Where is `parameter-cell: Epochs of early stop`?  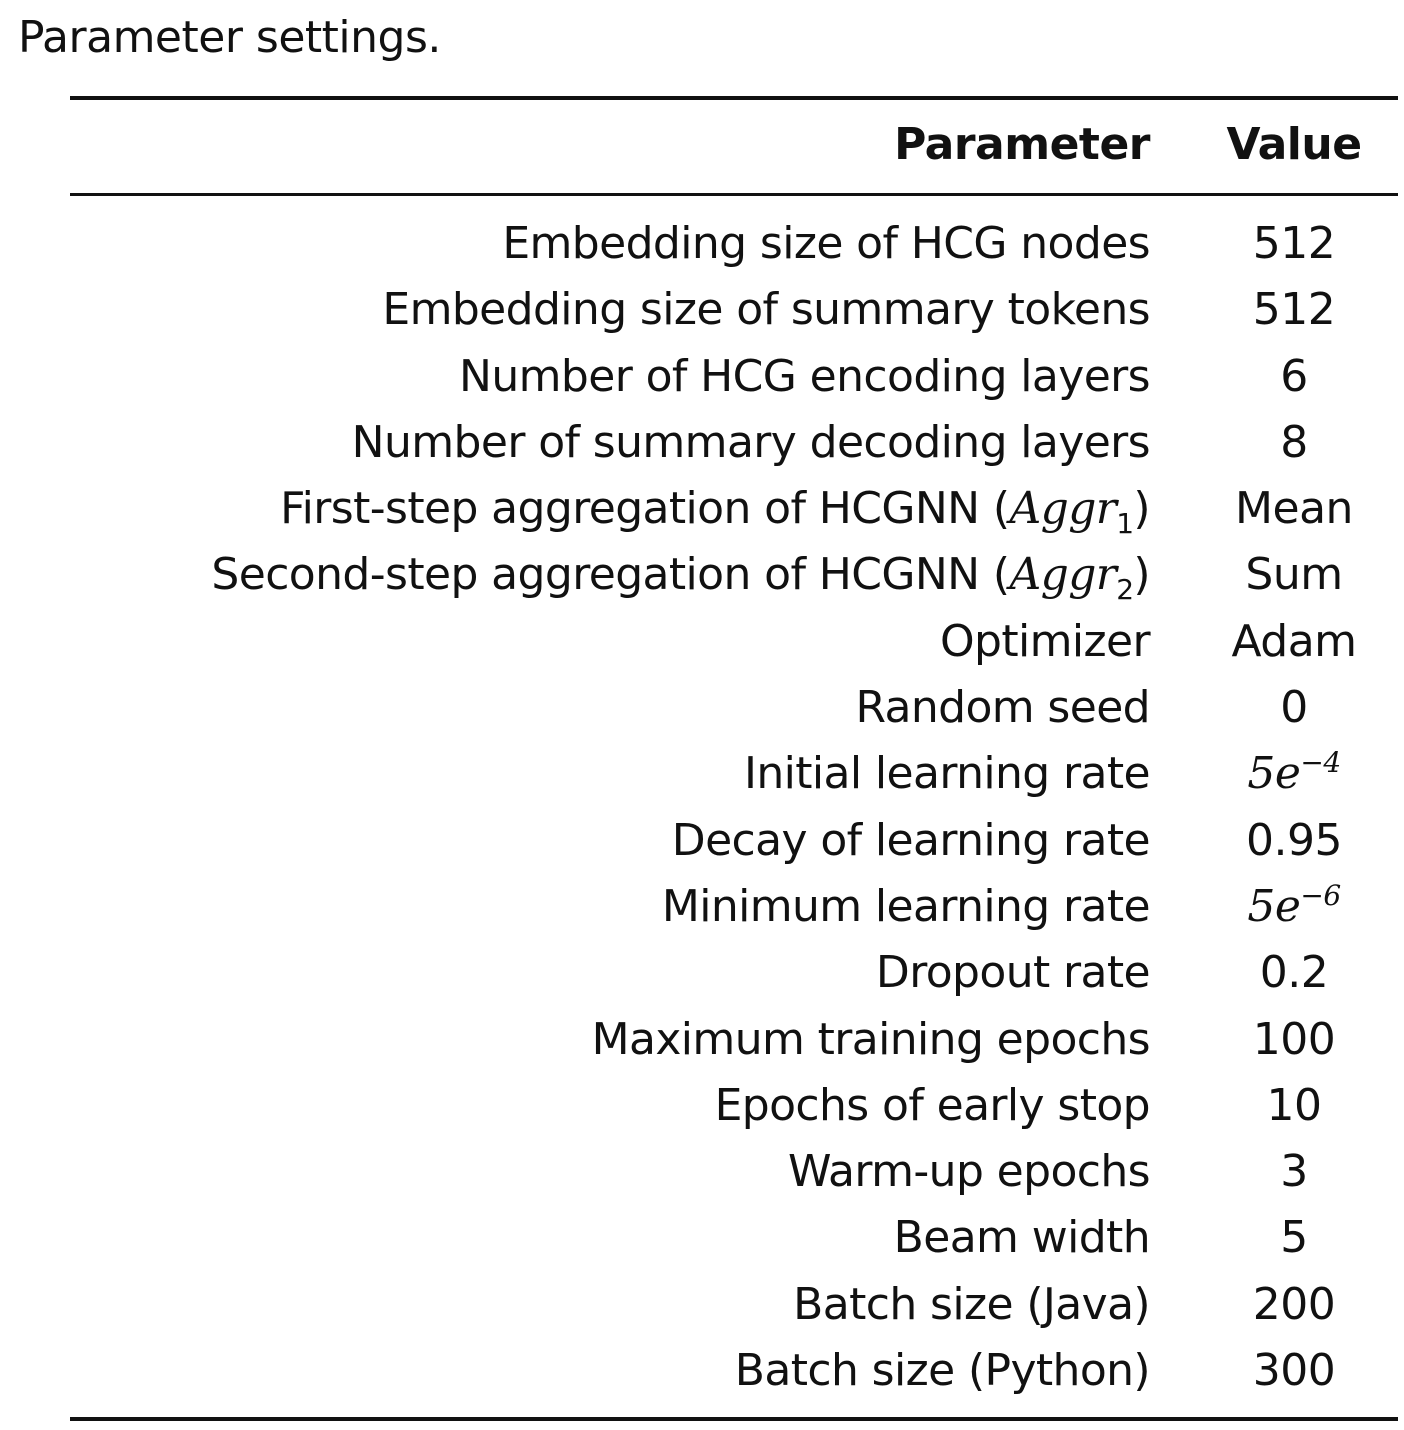
parameter-cell: Epochs of early stop is located at coordinates (932, 1105).